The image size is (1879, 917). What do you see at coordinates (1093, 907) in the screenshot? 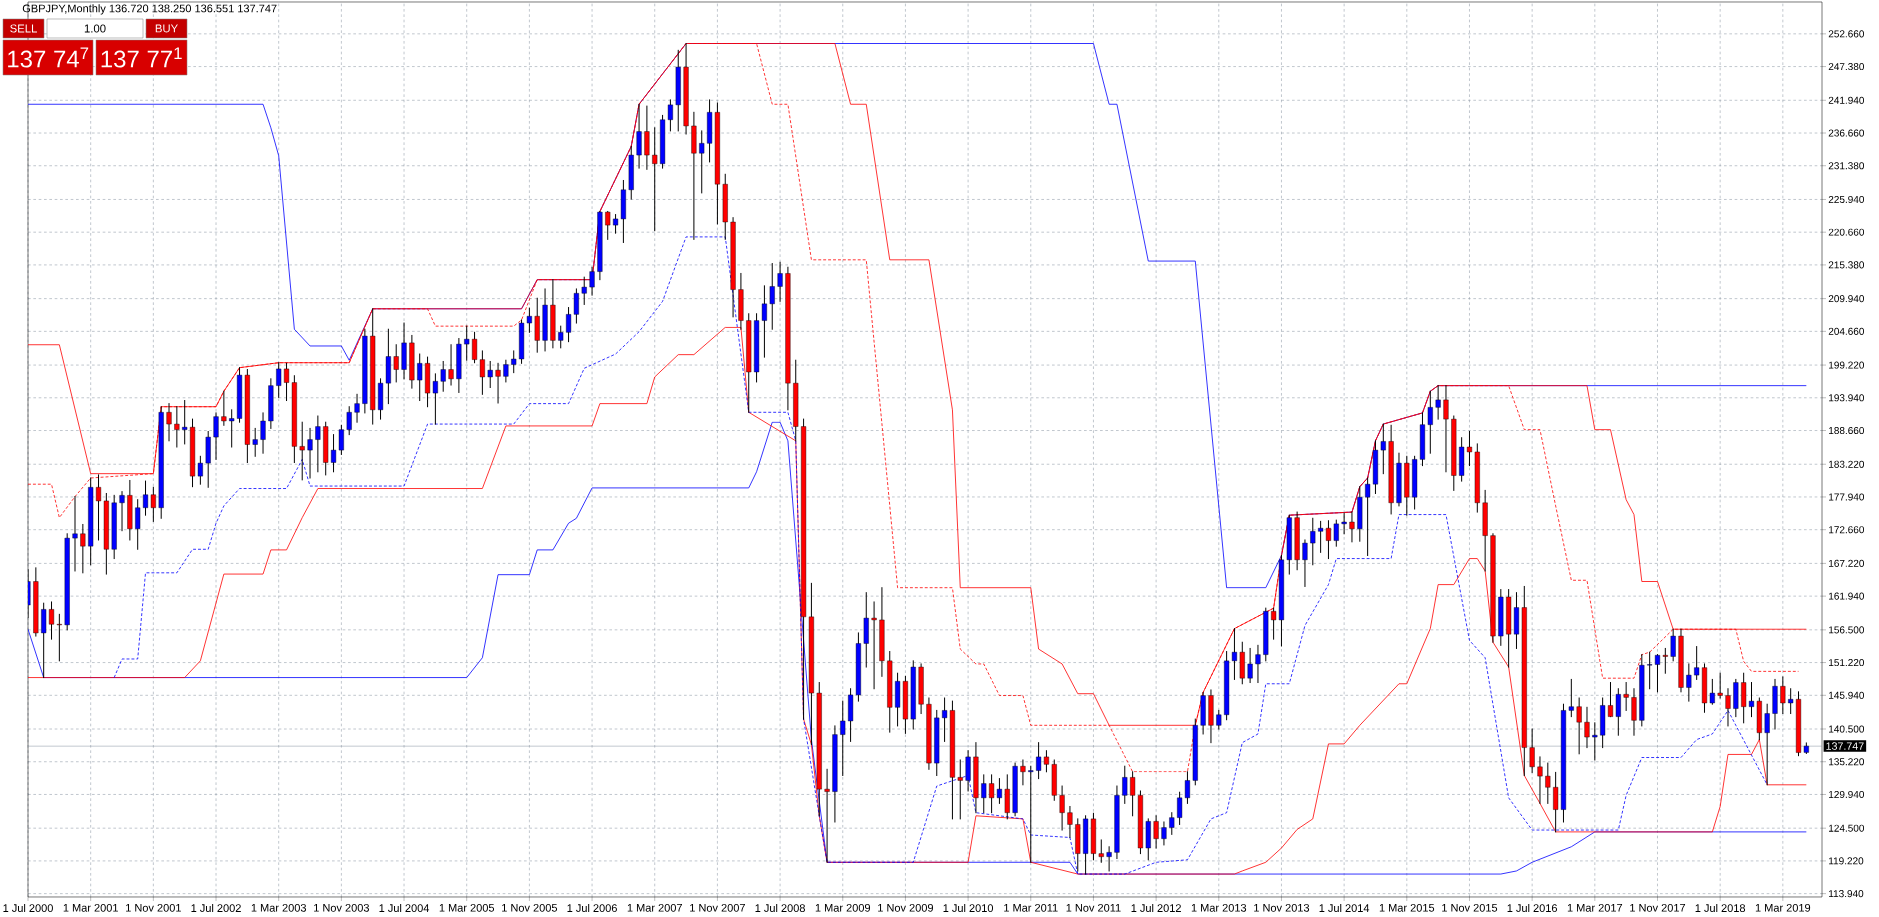
I see `x-tick-label: 1 Nov 2011` at bounding box center [1093, 907].